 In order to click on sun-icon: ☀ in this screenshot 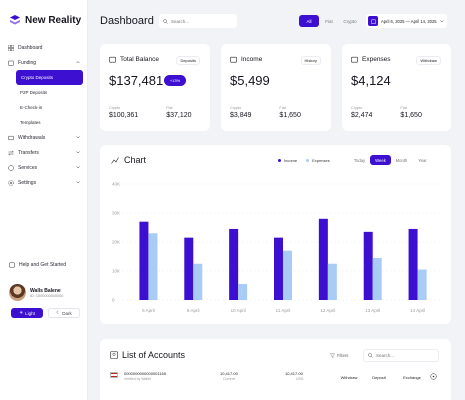, I will do `click(21, 312)`.